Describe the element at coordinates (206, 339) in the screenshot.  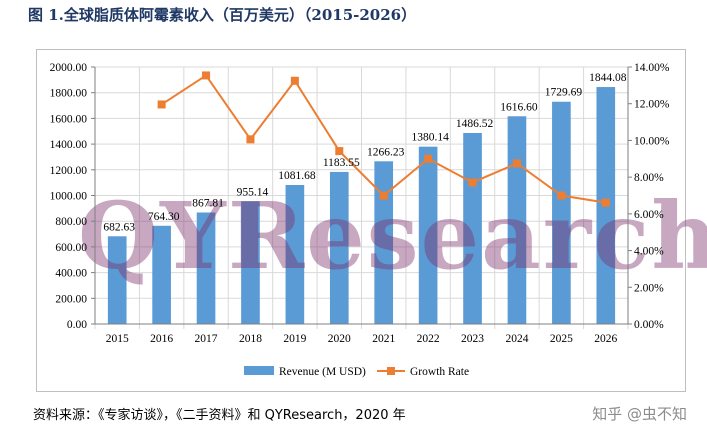
I see `x-tick-label: 2017` at that location.